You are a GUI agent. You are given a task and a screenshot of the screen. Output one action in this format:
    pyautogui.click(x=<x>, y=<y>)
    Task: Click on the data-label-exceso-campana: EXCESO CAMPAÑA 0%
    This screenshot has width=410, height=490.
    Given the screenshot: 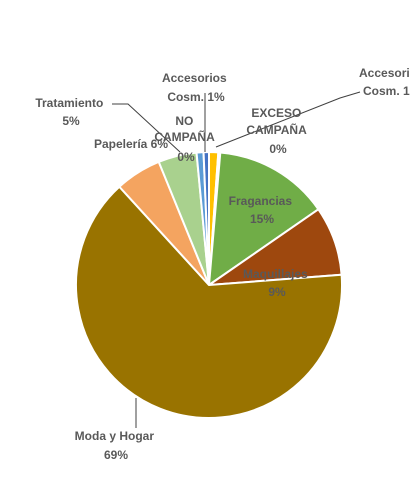 What is the action you would take?
    pyautogui.click(x=277, y=131)
    